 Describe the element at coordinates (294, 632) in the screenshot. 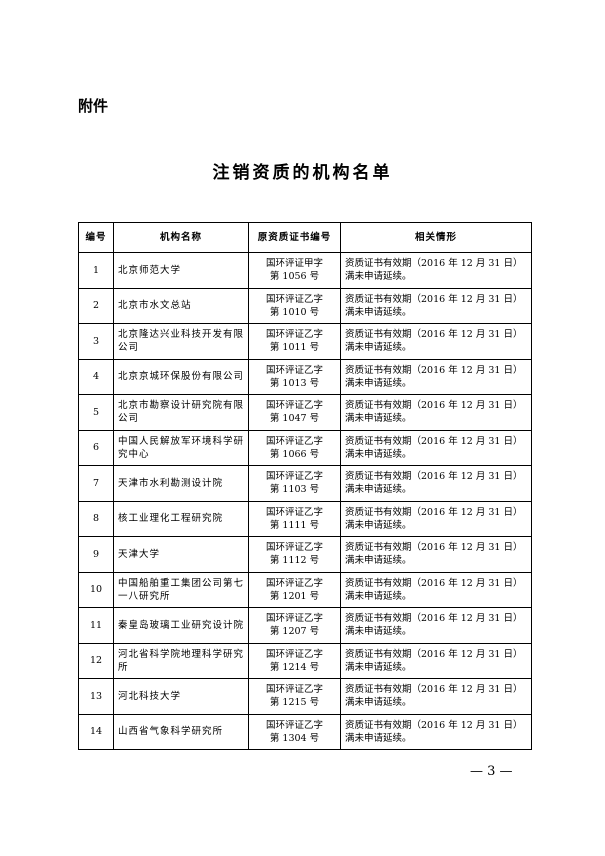

I see `cell-line: 第 1207 号` at that location.